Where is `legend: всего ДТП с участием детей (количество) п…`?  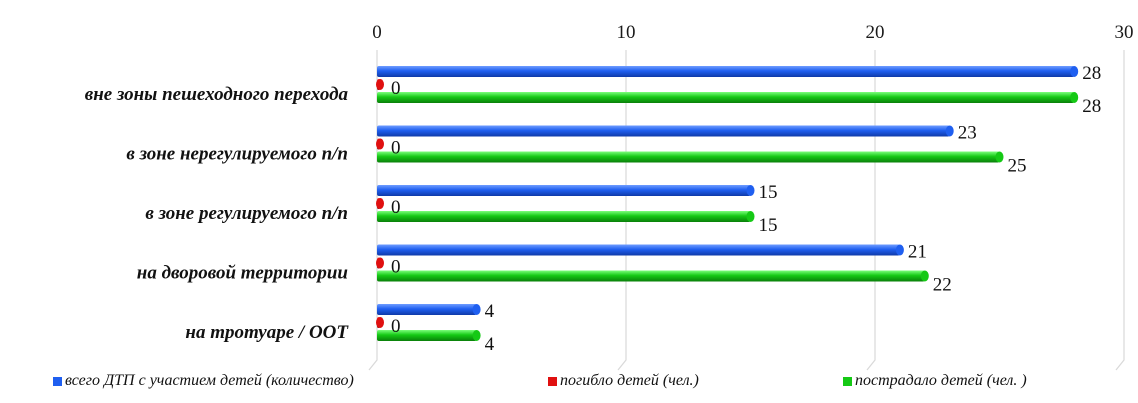 legend: всего ДТП с участием детей (количество) п… is located at coordinates (569, 385).